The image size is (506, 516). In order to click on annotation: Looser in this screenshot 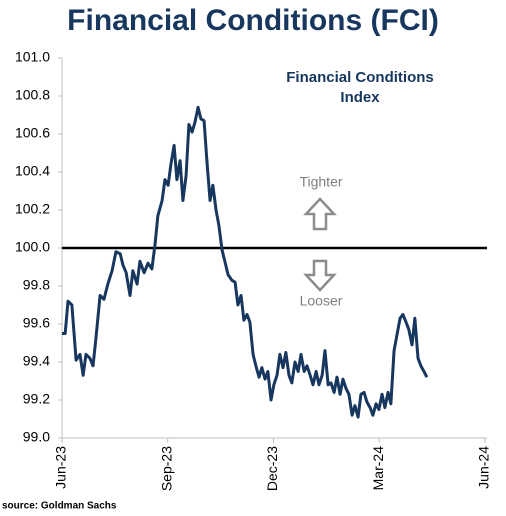, I will do `click(321, 301)`.